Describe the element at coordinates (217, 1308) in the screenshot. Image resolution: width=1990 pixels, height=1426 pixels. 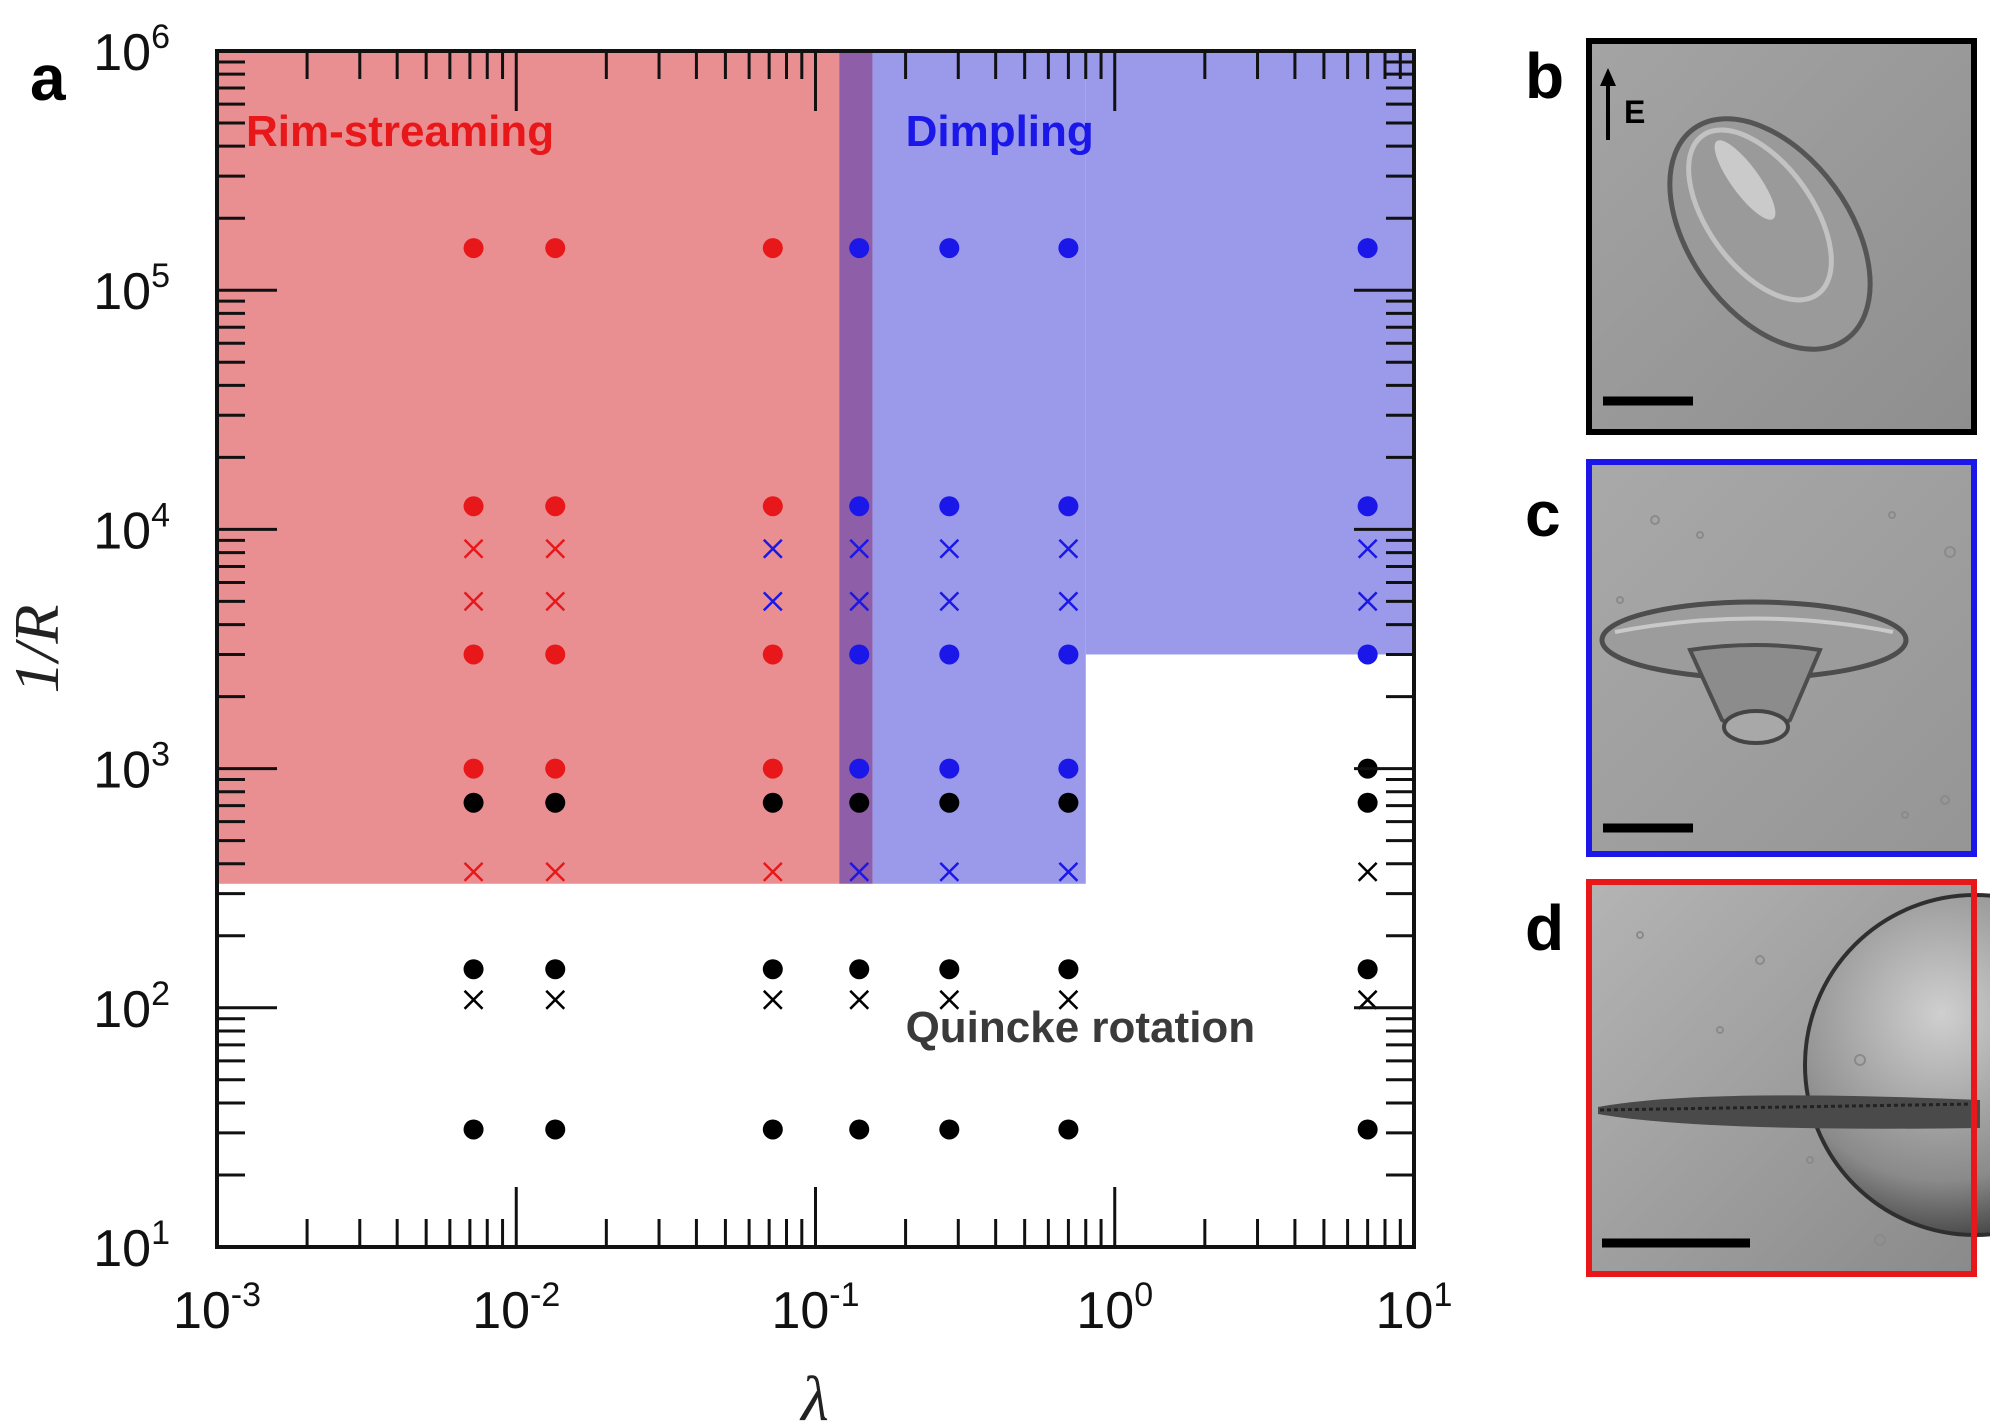
I see `x-tick-label: 10⁻³` at that location.